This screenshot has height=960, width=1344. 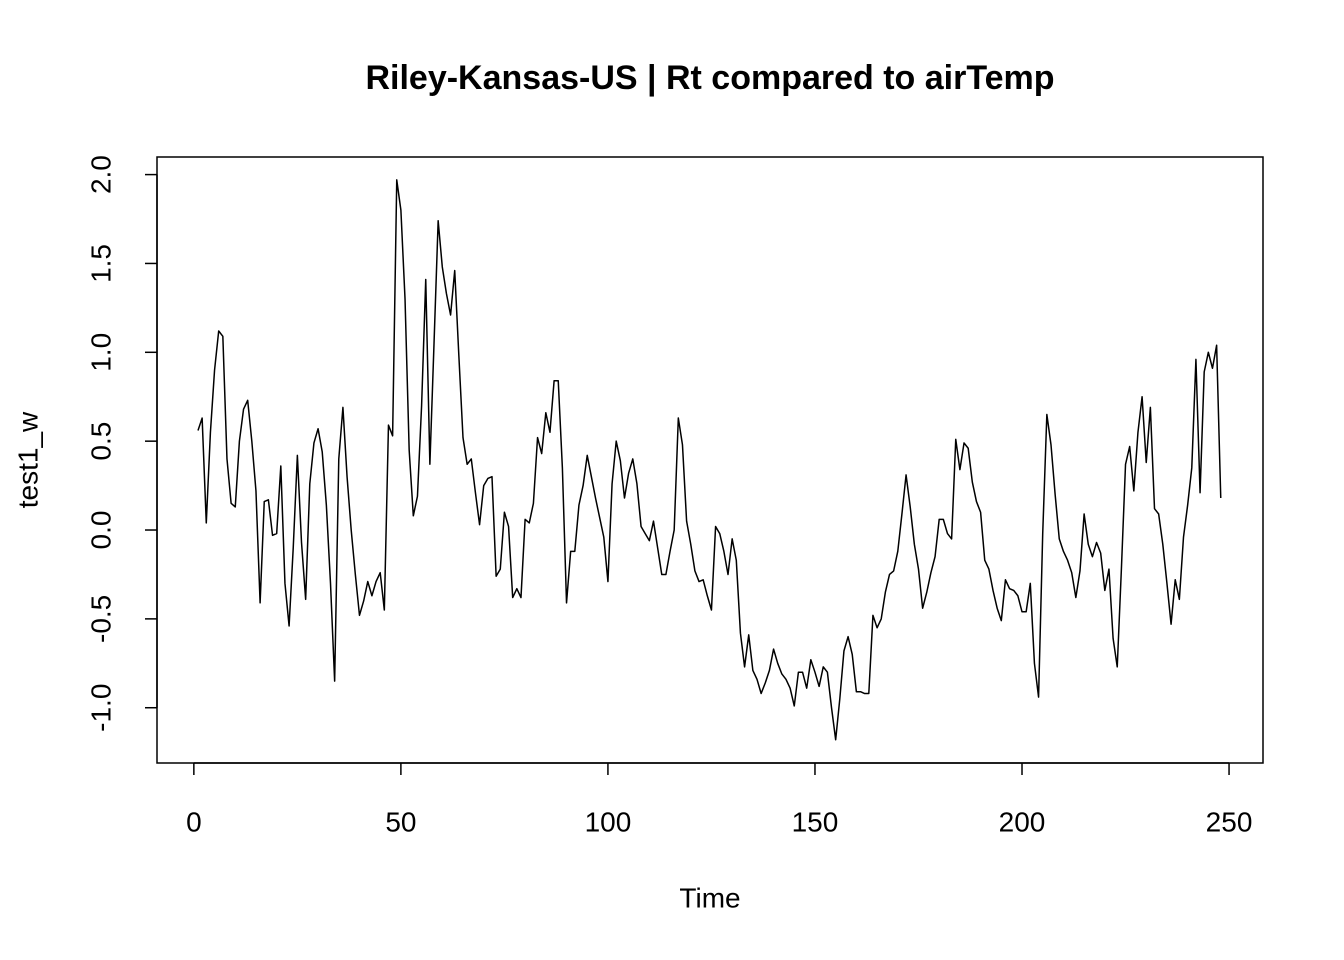 What do you see at coordinates (100, 174) in the screenshot?
I see `y-tick-label: 2.0` at bounding box center [100, 174].